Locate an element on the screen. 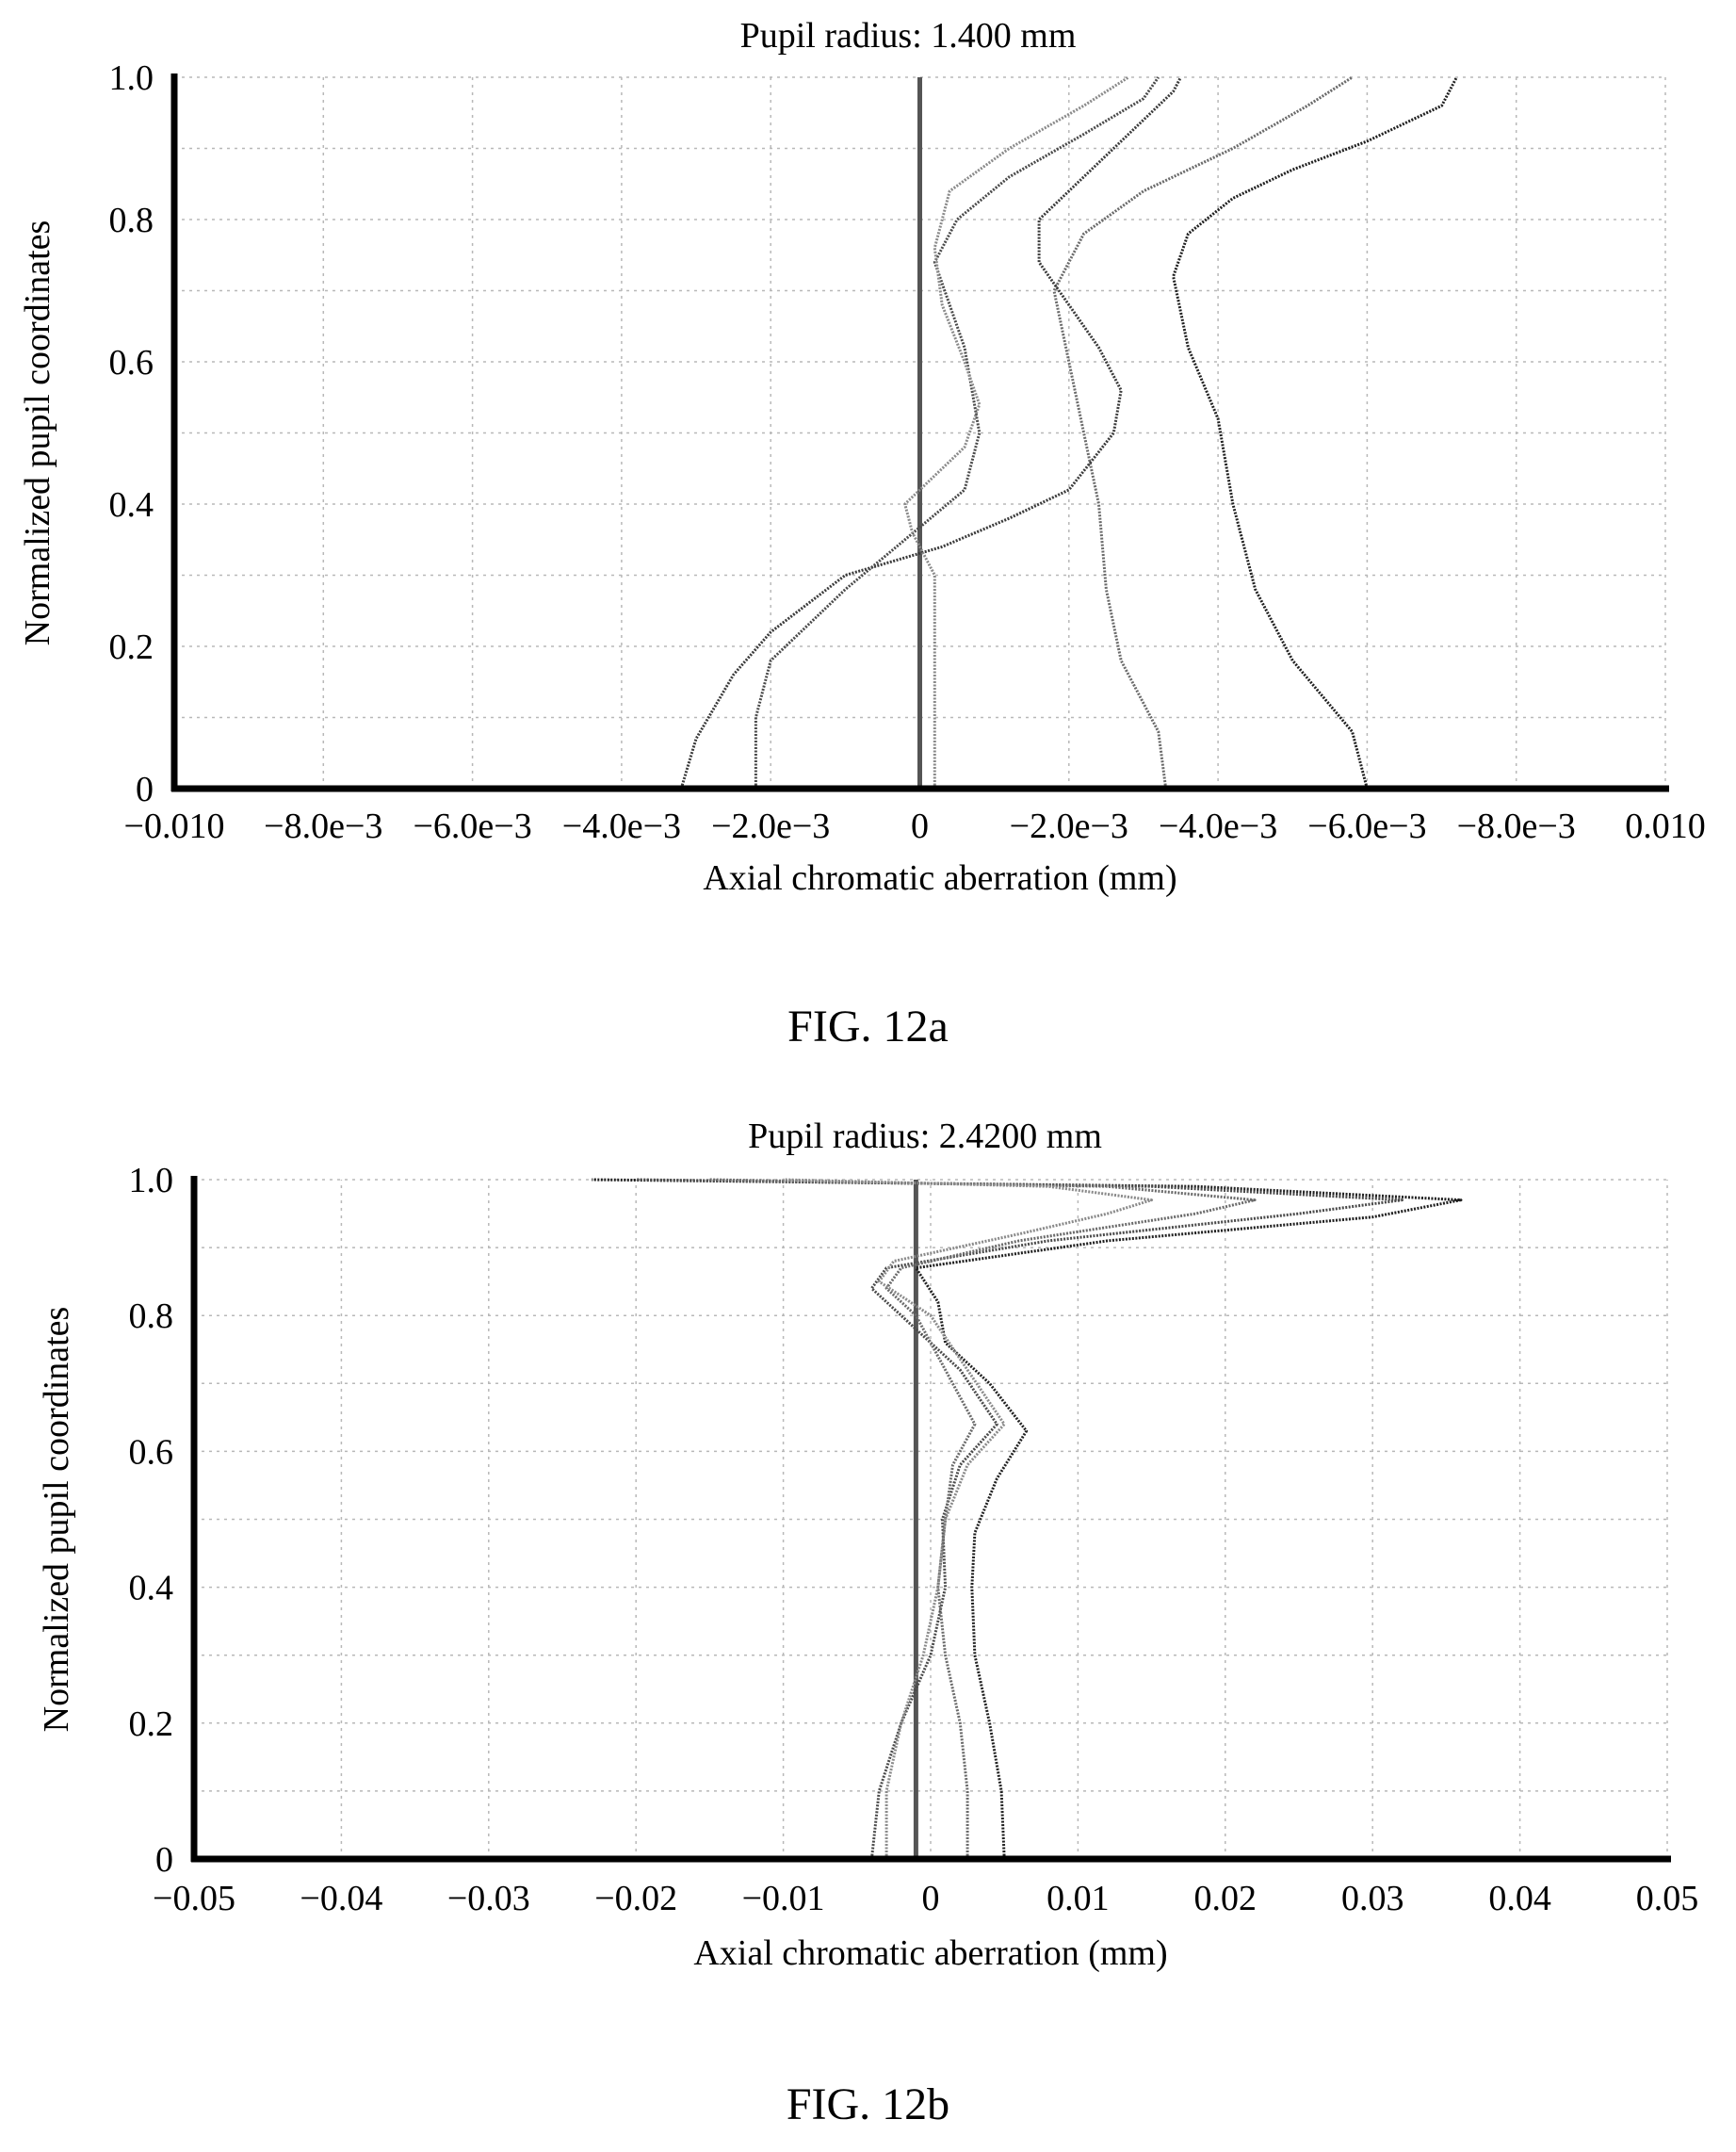 The width and height of the screenshot is (1736, 2152). chart-title: Pupil radius: 1.400 mm is located at coordinates (909, 36).